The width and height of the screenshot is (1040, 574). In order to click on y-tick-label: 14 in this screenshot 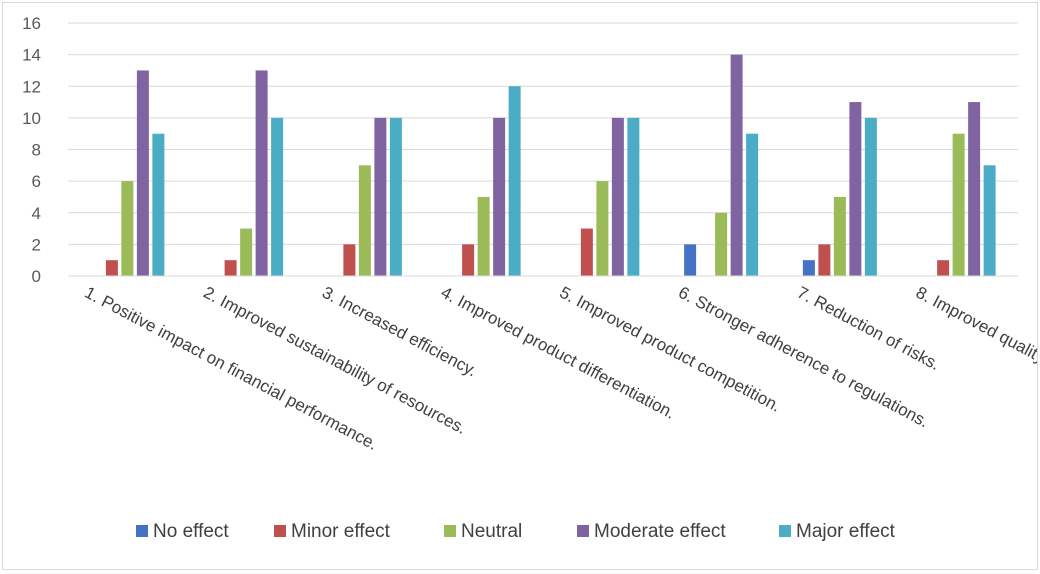, I will do `click(31, 55)`.